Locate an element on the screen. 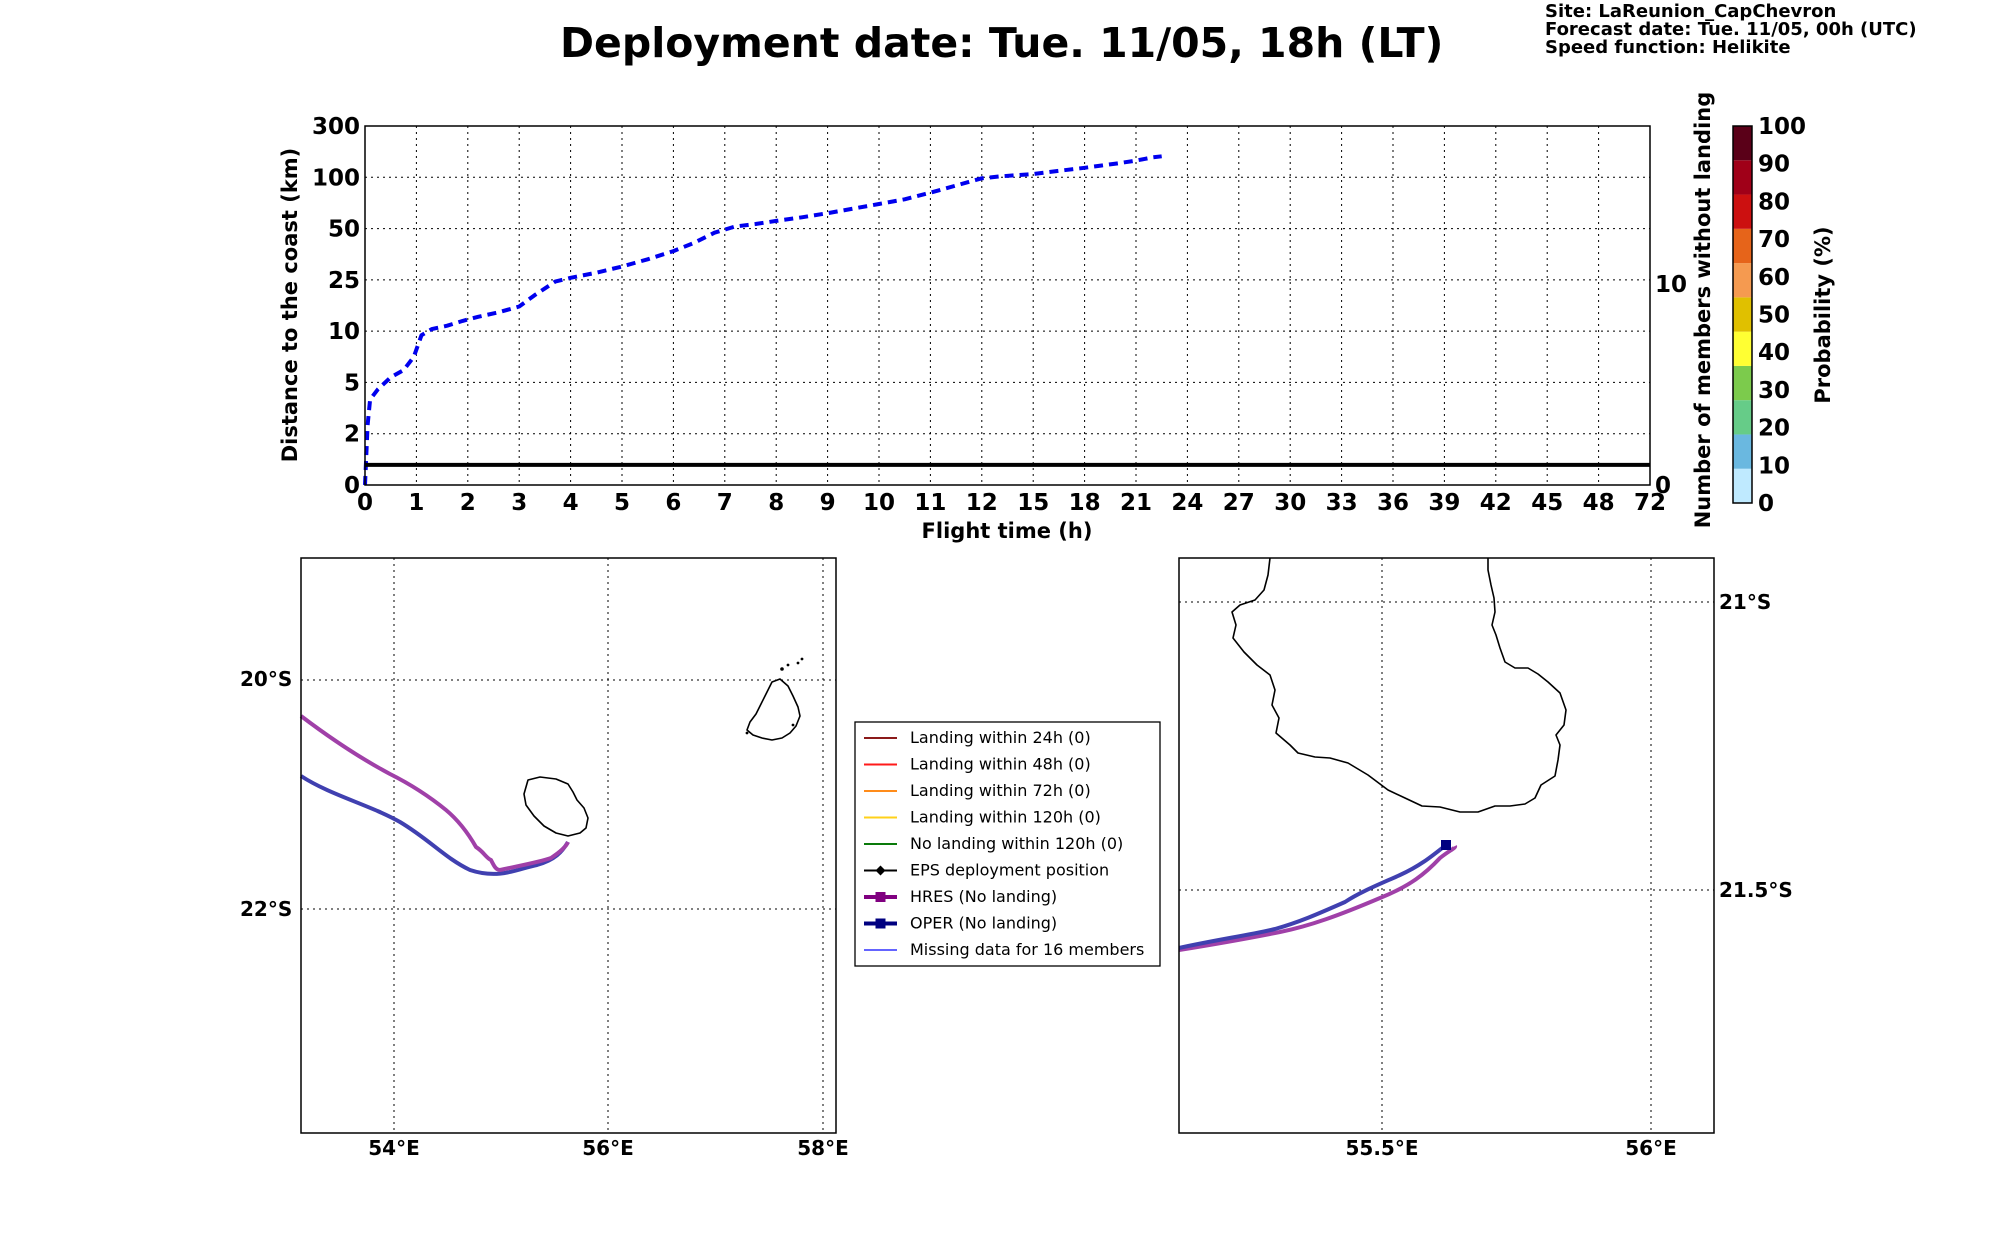 The height and width of the screenshot is (1254, 2000). legend-item: Landing within 120h (0) is located at coordinates (982, 817).